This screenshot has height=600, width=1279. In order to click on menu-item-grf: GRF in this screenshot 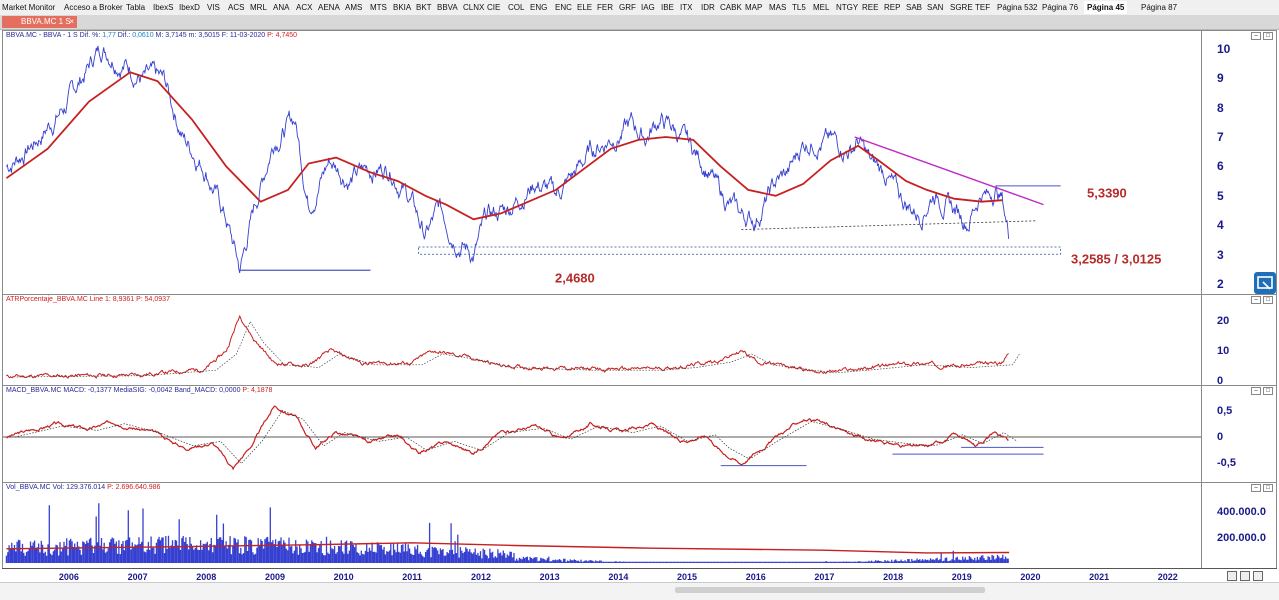, I will do `click(627, 7)`.